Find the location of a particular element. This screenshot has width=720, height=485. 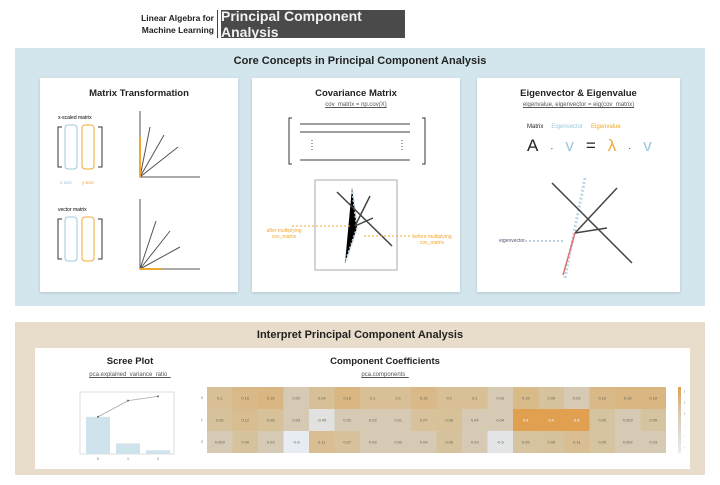

label-eigenvalue: Eigenvalue is located at coordinates (606, 127).